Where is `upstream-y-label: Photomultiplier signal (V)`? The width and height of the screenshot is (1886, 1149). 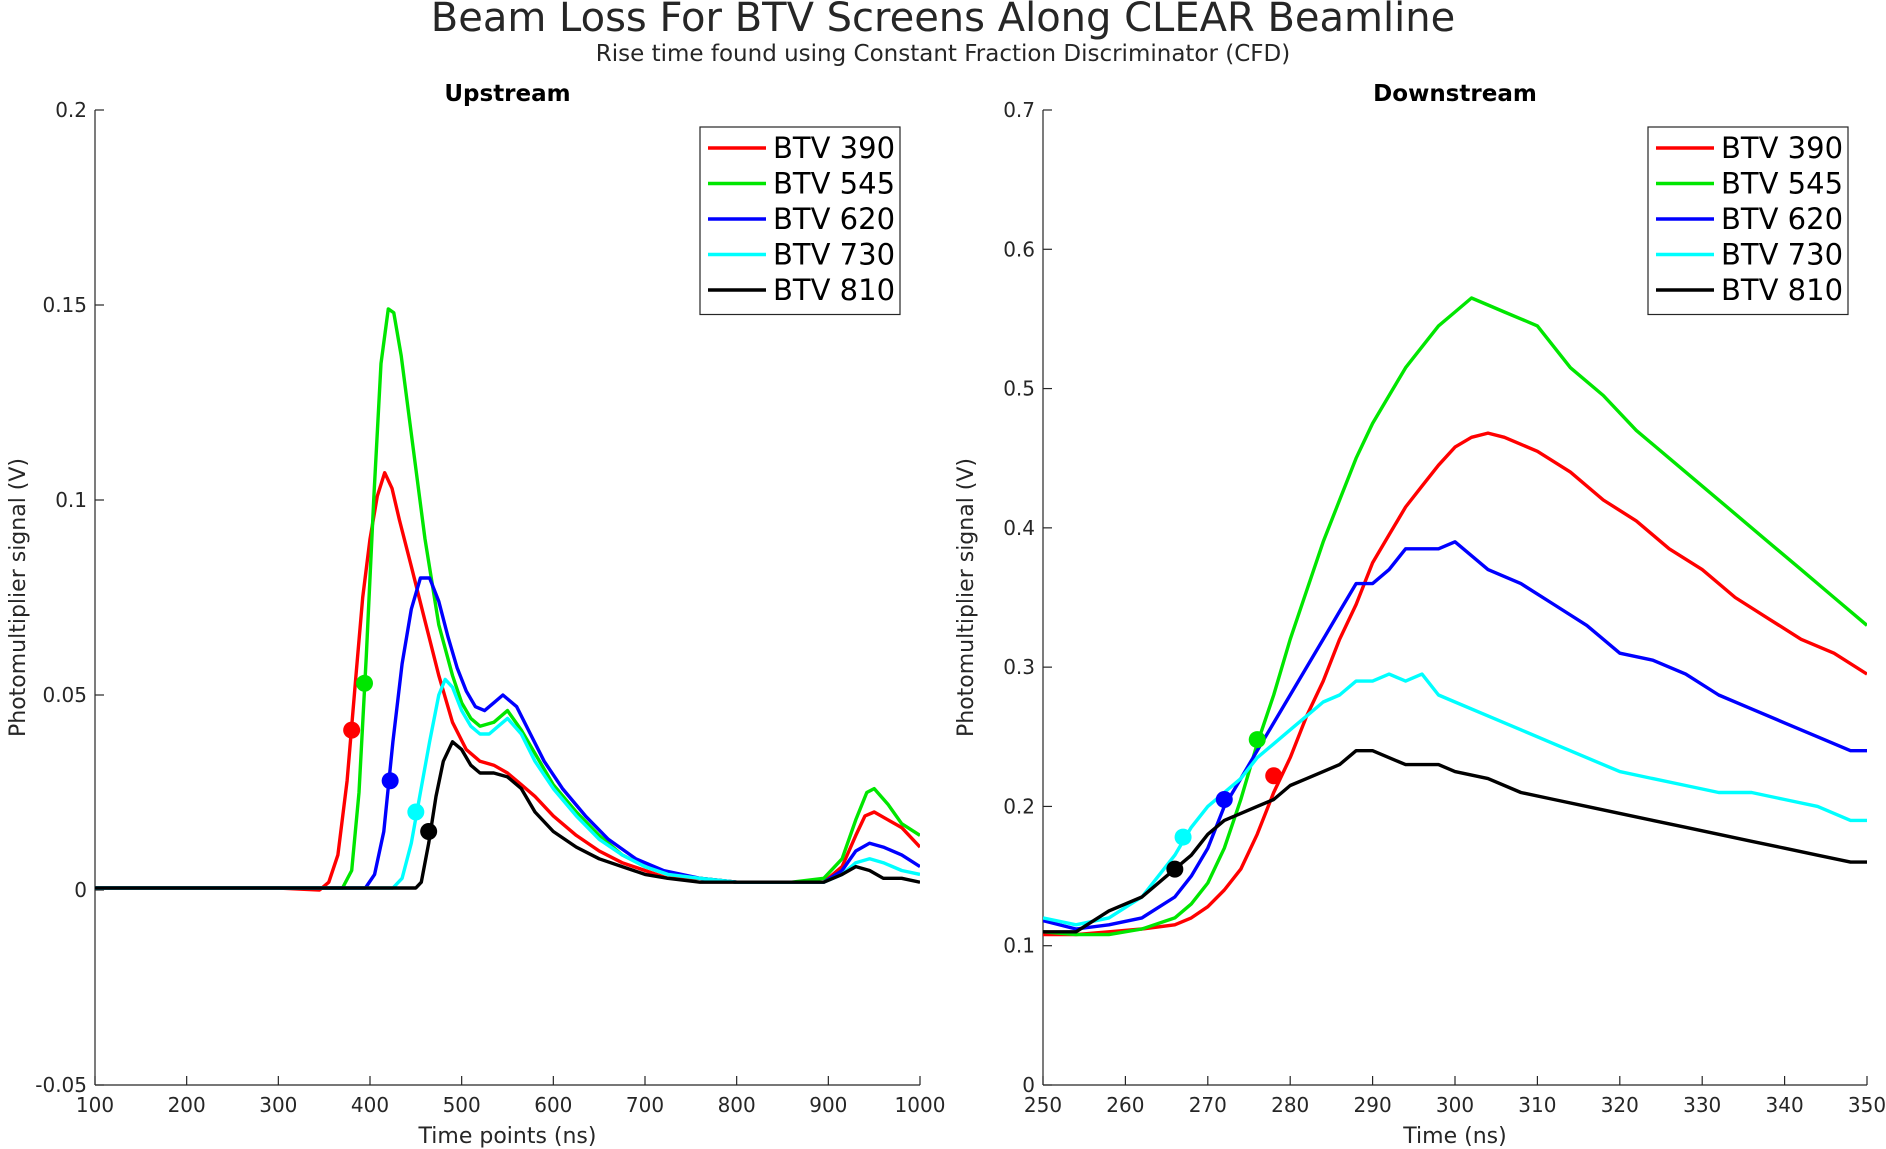 upstream-y-label: Photomultiplier signal (V) is located at coordinates (18, 597).